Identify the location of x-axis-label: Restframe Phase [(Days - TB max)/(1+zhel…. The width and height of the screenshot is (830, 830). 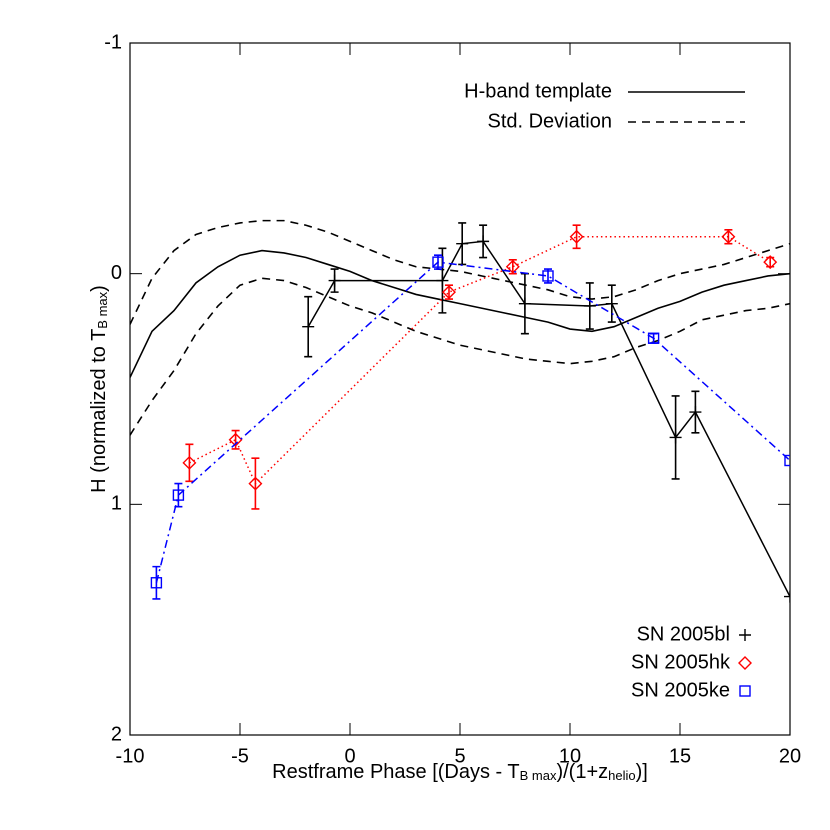
(460, 772).